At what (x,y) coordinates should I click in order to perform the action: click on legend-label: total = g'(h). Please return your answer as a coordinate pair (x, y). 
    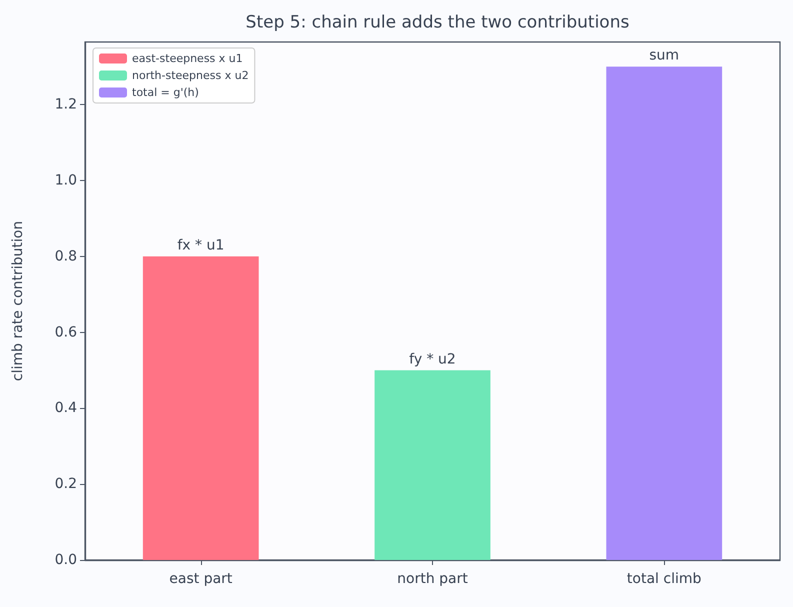
    Looking at the image, I should click on (165, 92).